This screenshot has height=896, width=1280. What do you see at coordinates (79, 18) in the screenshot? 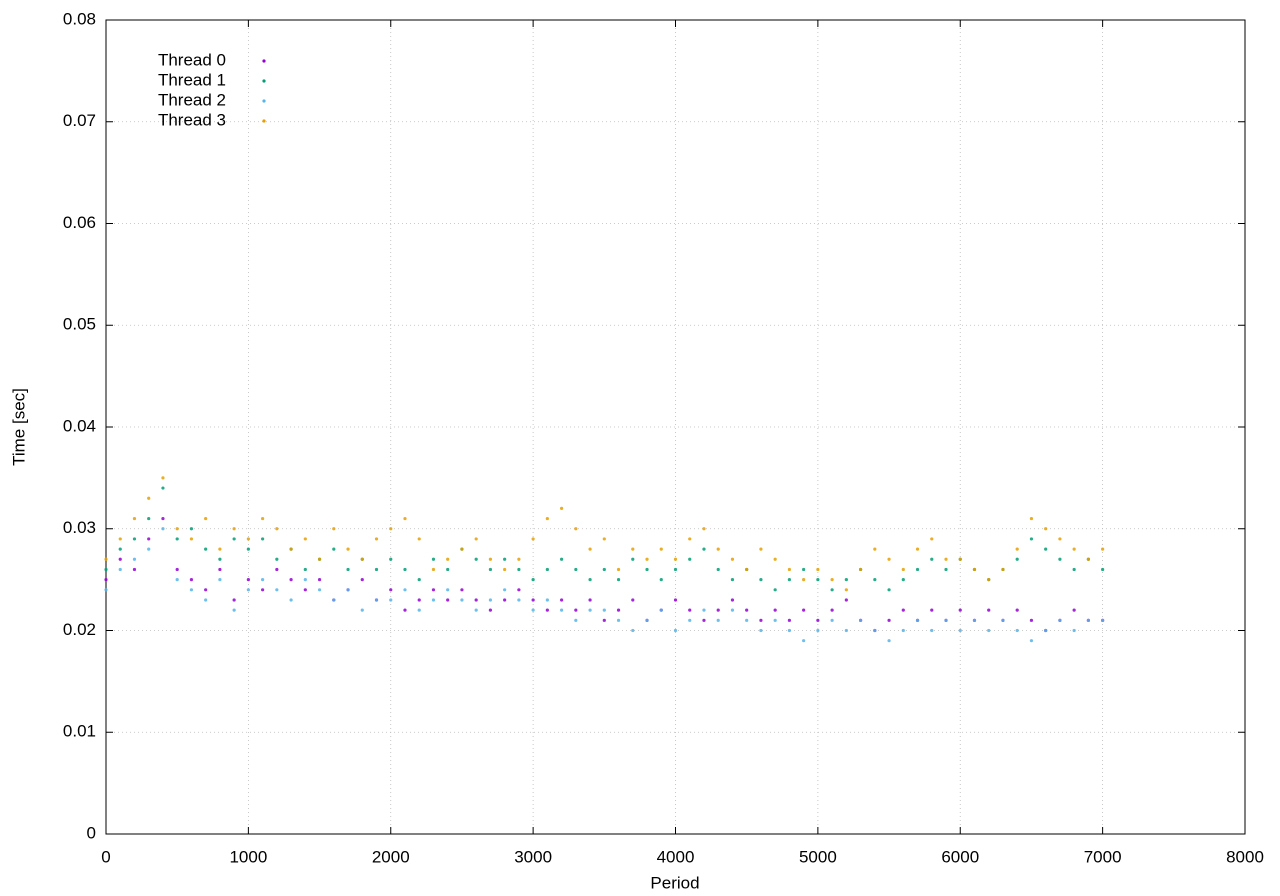
I see `y-tick-label: 0.08` at bounding box center [79, 18].